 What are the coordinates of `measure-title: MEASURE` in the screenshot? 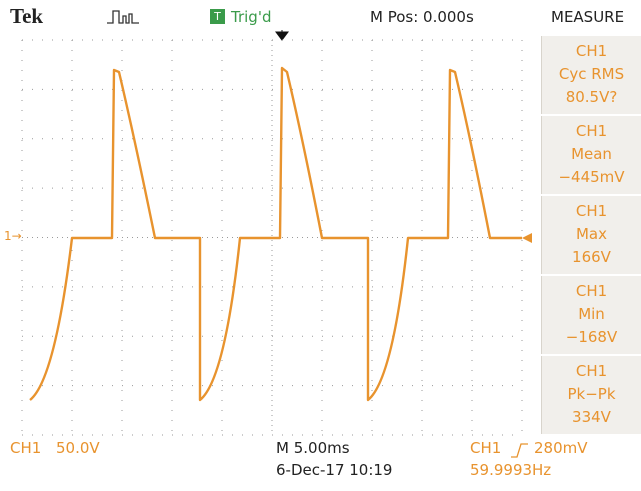 It's located at (588, 17).